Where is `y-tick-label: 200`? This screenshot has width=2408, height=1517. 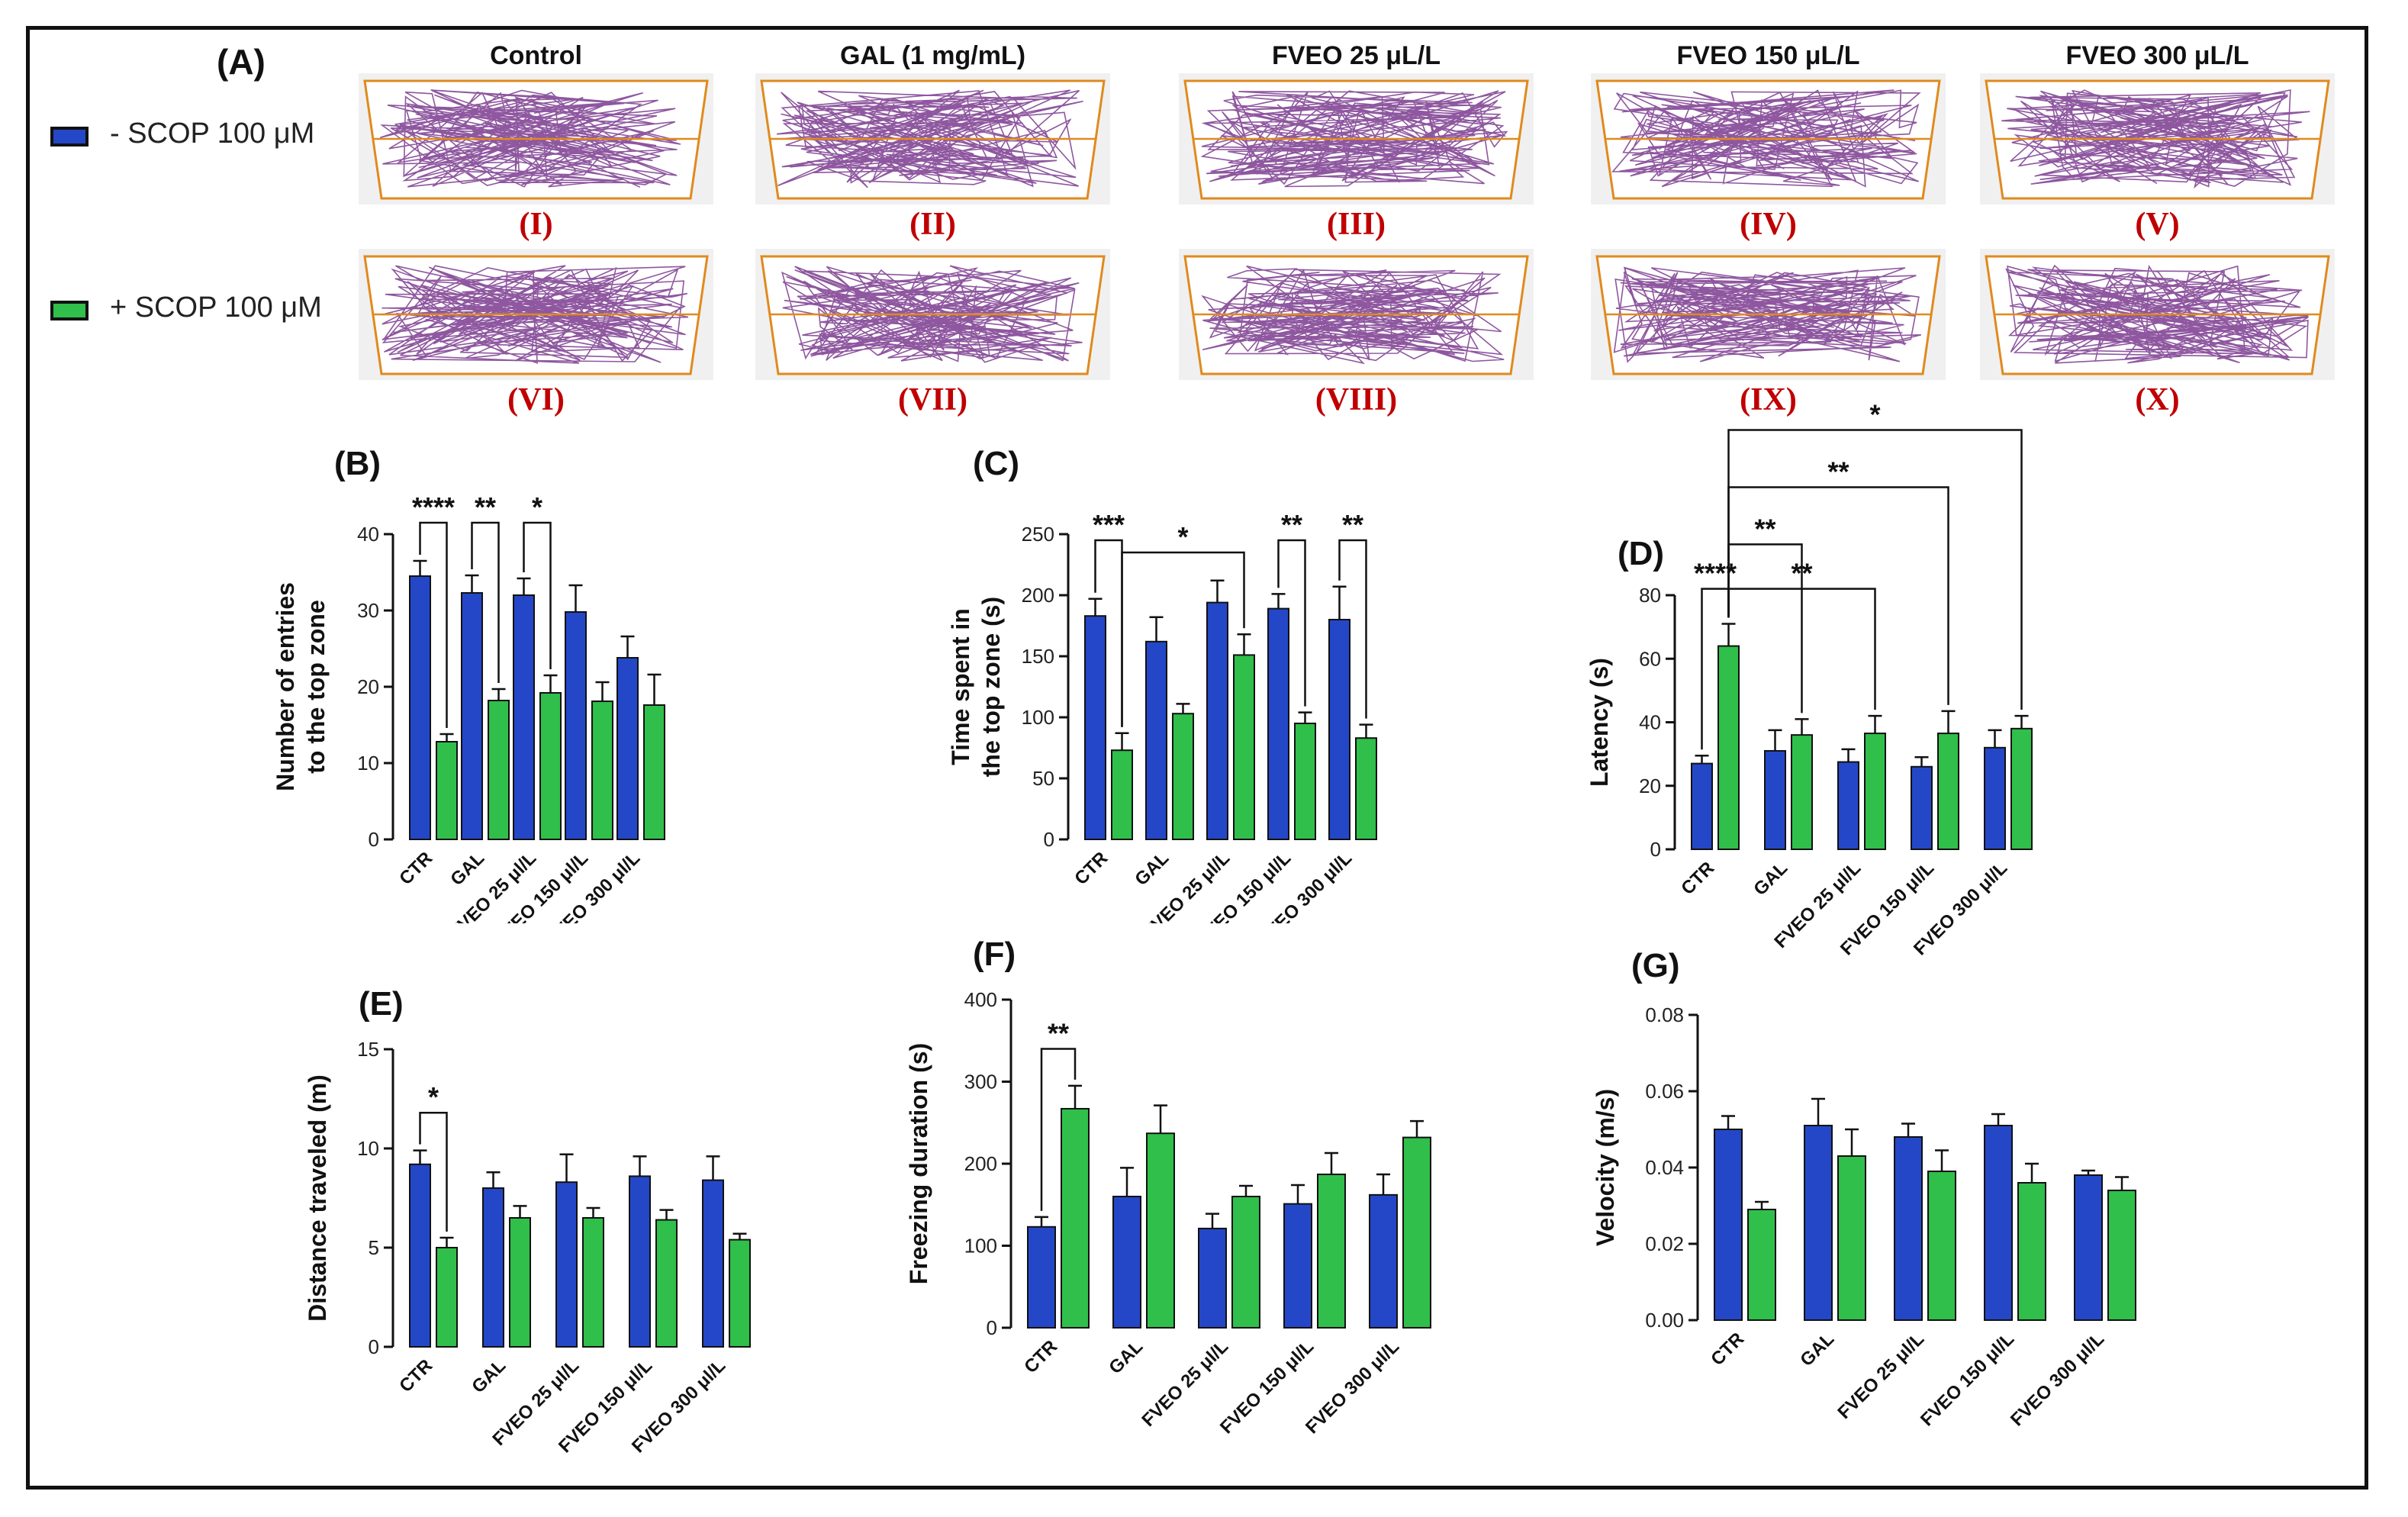
y-tick-label: 200 is located at coordinates (1038, 595).